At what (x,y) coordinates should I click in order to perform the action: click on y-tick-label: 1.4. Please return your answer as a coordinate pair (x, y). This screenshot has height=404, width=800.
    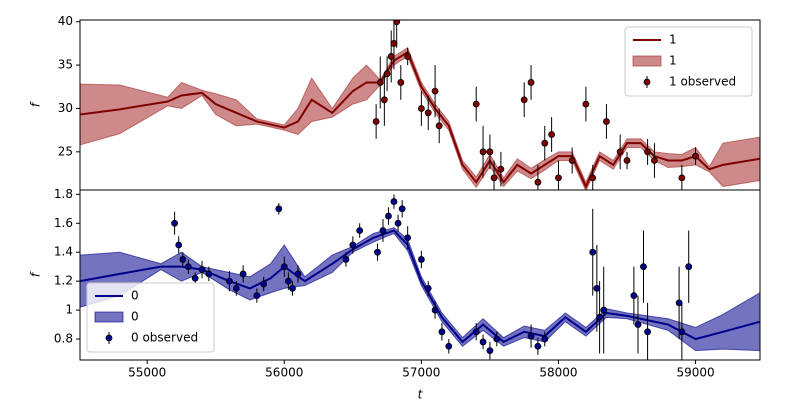
    Looking at the image, I should click on (63, 252).